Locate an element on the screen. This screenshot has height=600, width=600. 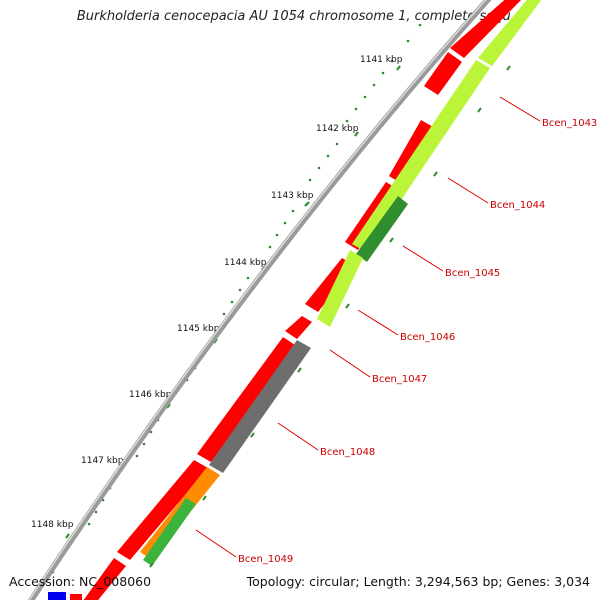
gene-label: Bcen_1048 is located at coordinates (347, 452).